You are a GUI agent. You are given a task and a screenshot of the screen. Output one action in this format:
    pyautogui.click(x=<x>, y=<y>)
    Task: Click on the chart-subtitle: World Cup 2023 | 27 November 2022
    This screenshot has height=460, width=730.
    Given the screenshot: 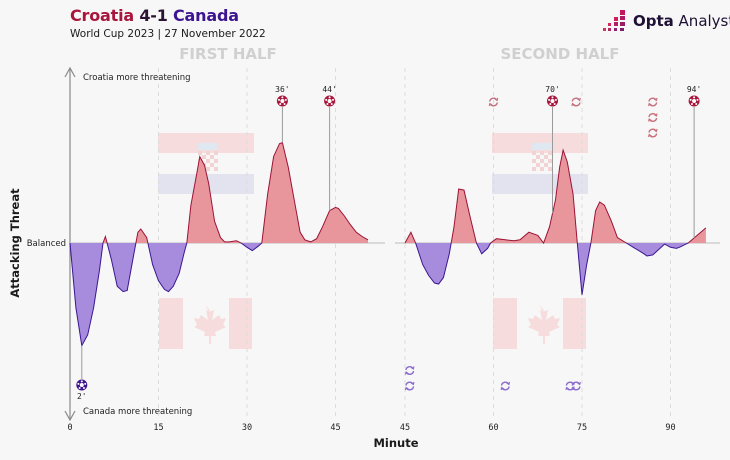 What is the action you would take?
    pyautogui.click(x=168, y=34)
    